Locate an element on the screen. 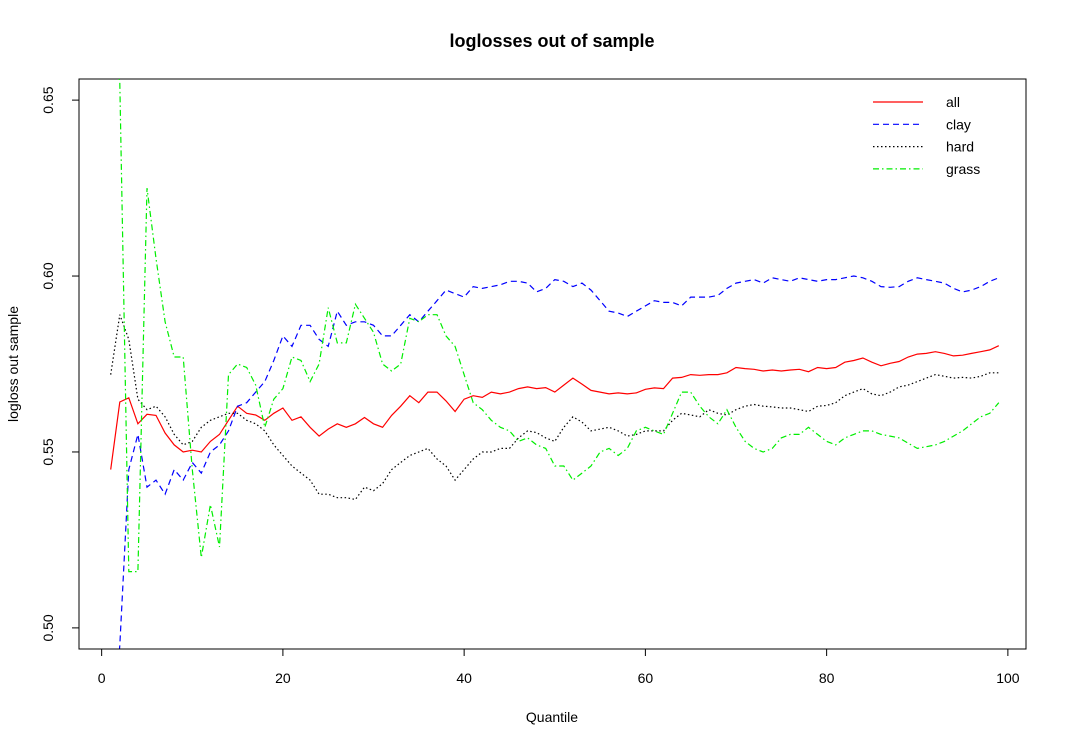 This screenshot has height=747, width=1066. y-tick-label: 0.55 is located at coordinates (48, 451).